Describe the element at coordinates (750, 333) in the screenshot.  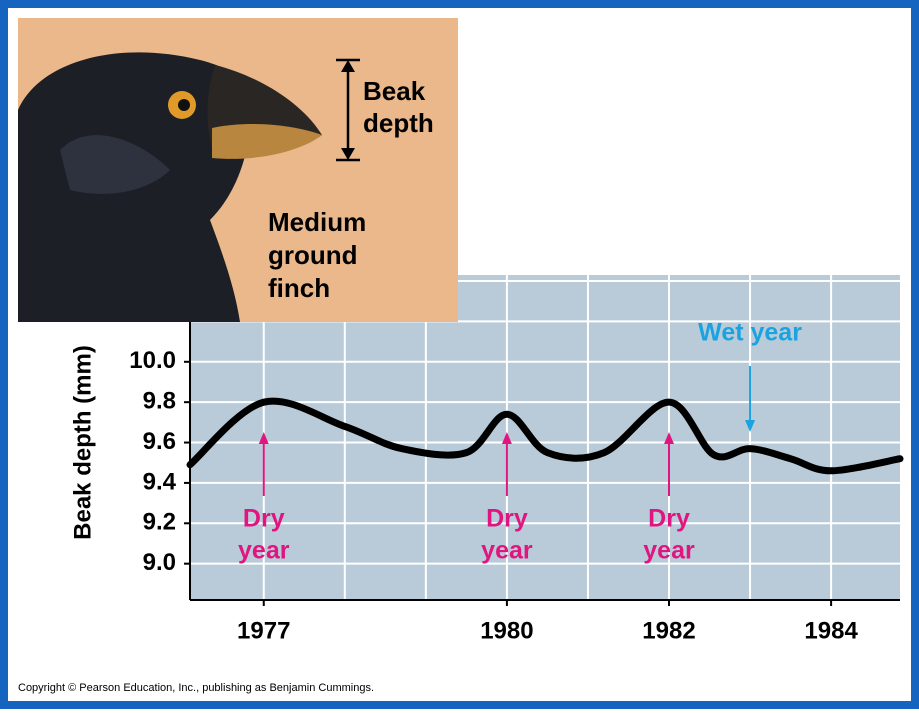
I see `annotation: Wet year` at that location.